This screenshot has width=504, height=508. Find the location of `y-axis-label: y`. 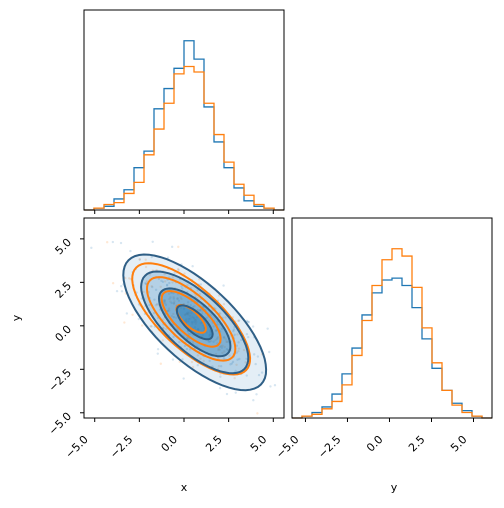

y-axis-label: y is located at coordinates (16, 317).